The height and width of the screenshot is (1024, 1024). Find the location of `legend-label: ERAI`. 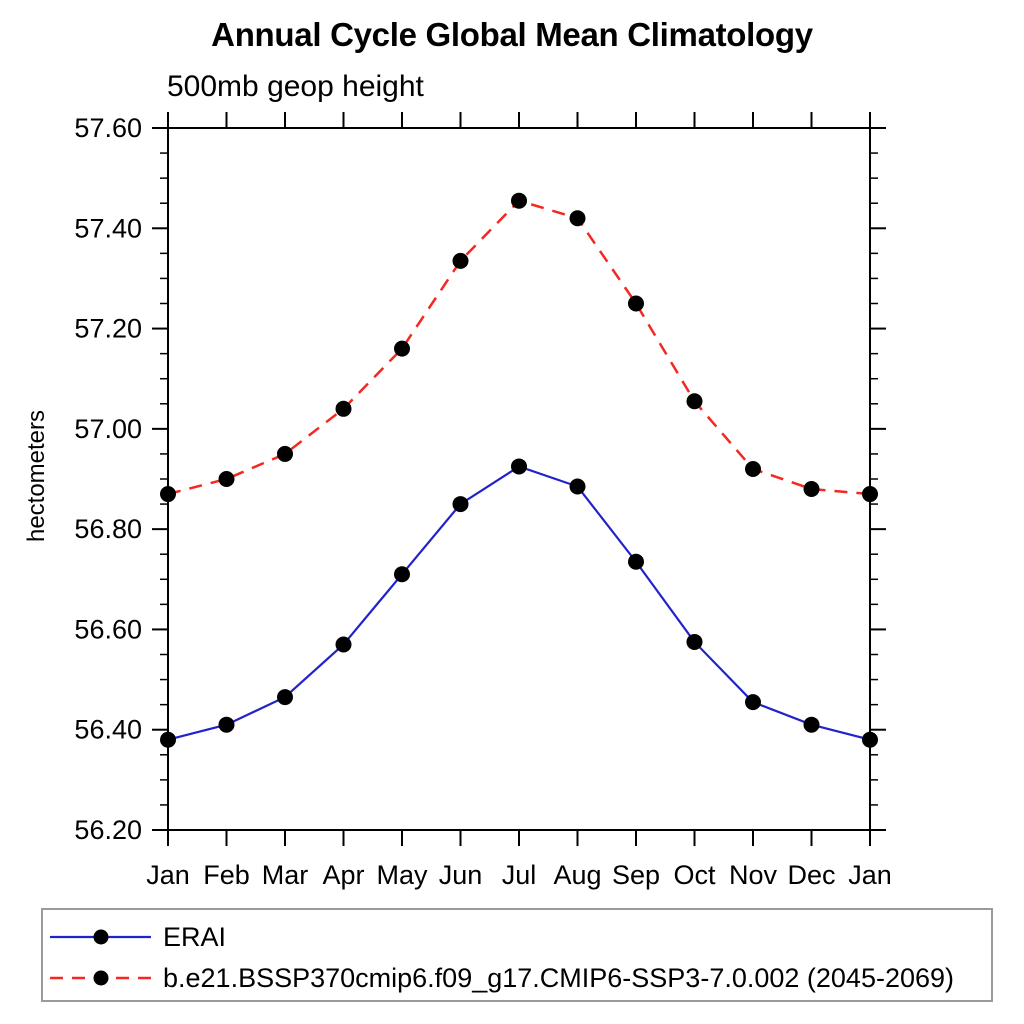

legend-label: ERAI is located at coordinates (195, 936).